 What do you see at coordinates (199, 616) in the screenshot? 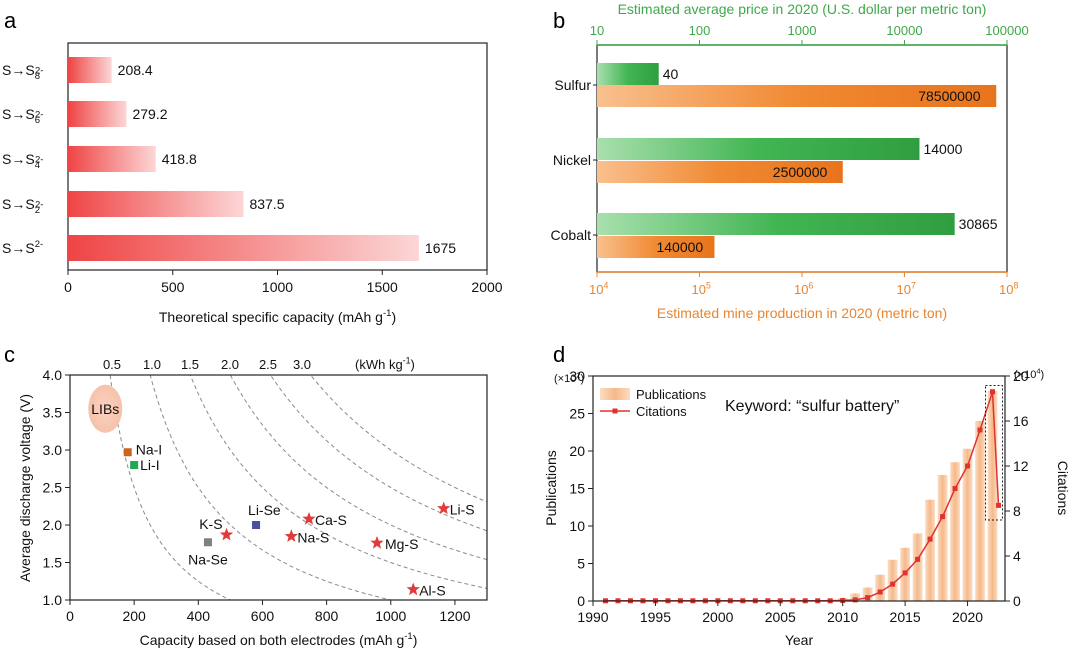
I see `x-tick-label: 400` at bounding box center [199, 616].